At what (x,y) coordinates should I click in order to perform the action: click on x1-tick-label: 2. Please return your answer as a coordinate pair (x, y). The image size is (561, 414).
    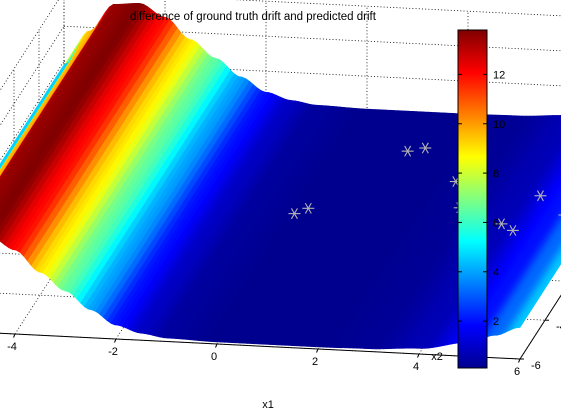
    Looking at the image, I should click on (315, 362).